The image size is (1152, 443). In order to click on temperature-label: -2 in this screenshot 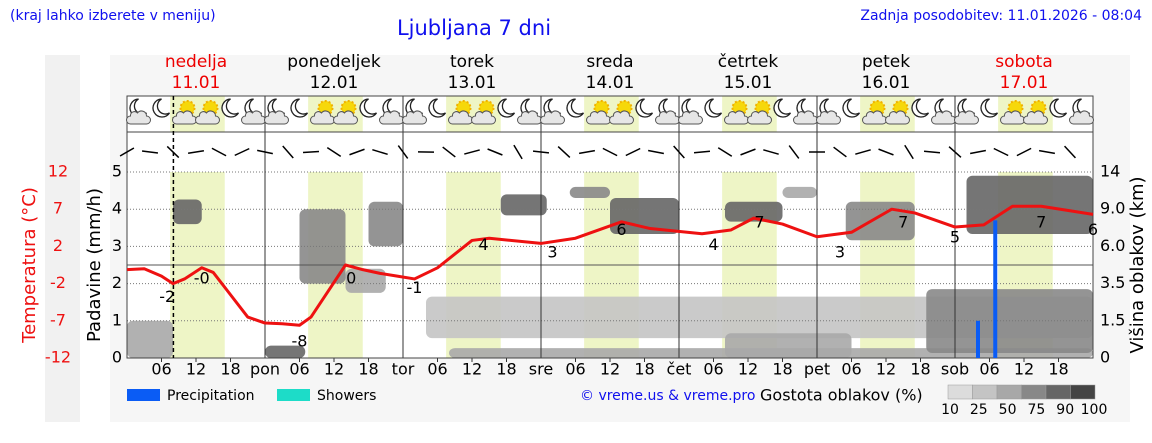, I will do `click(167, 296)`.